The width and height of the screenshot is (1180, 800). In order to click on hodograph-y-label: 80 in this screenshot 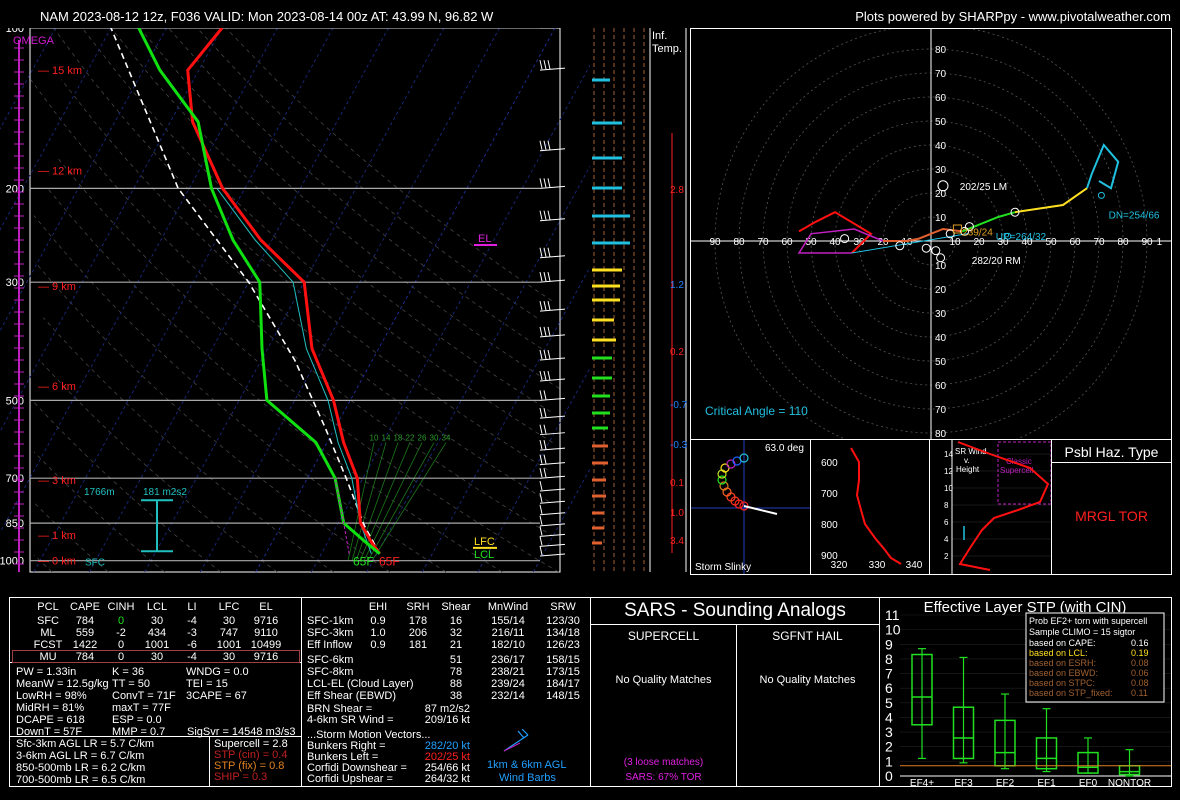, I will do `click(941, 434)`.